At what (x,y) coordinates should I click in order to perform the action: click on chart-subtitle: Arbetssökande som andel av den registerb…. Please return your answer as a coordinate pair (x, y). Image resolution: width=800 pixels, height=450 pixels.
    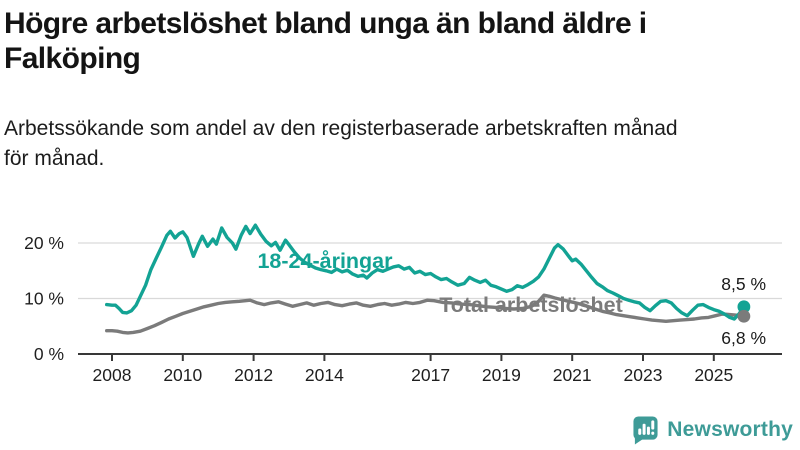
    Looking at the image, I should click on (400, 144).